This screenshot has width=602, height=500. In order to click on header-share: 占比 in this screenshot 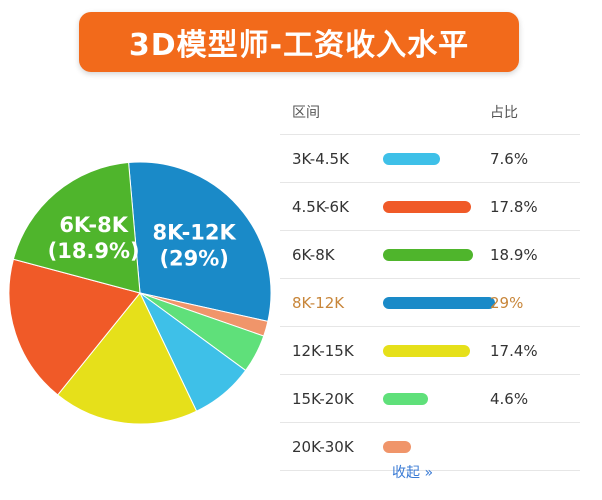, I will do `click(504, 113)`.